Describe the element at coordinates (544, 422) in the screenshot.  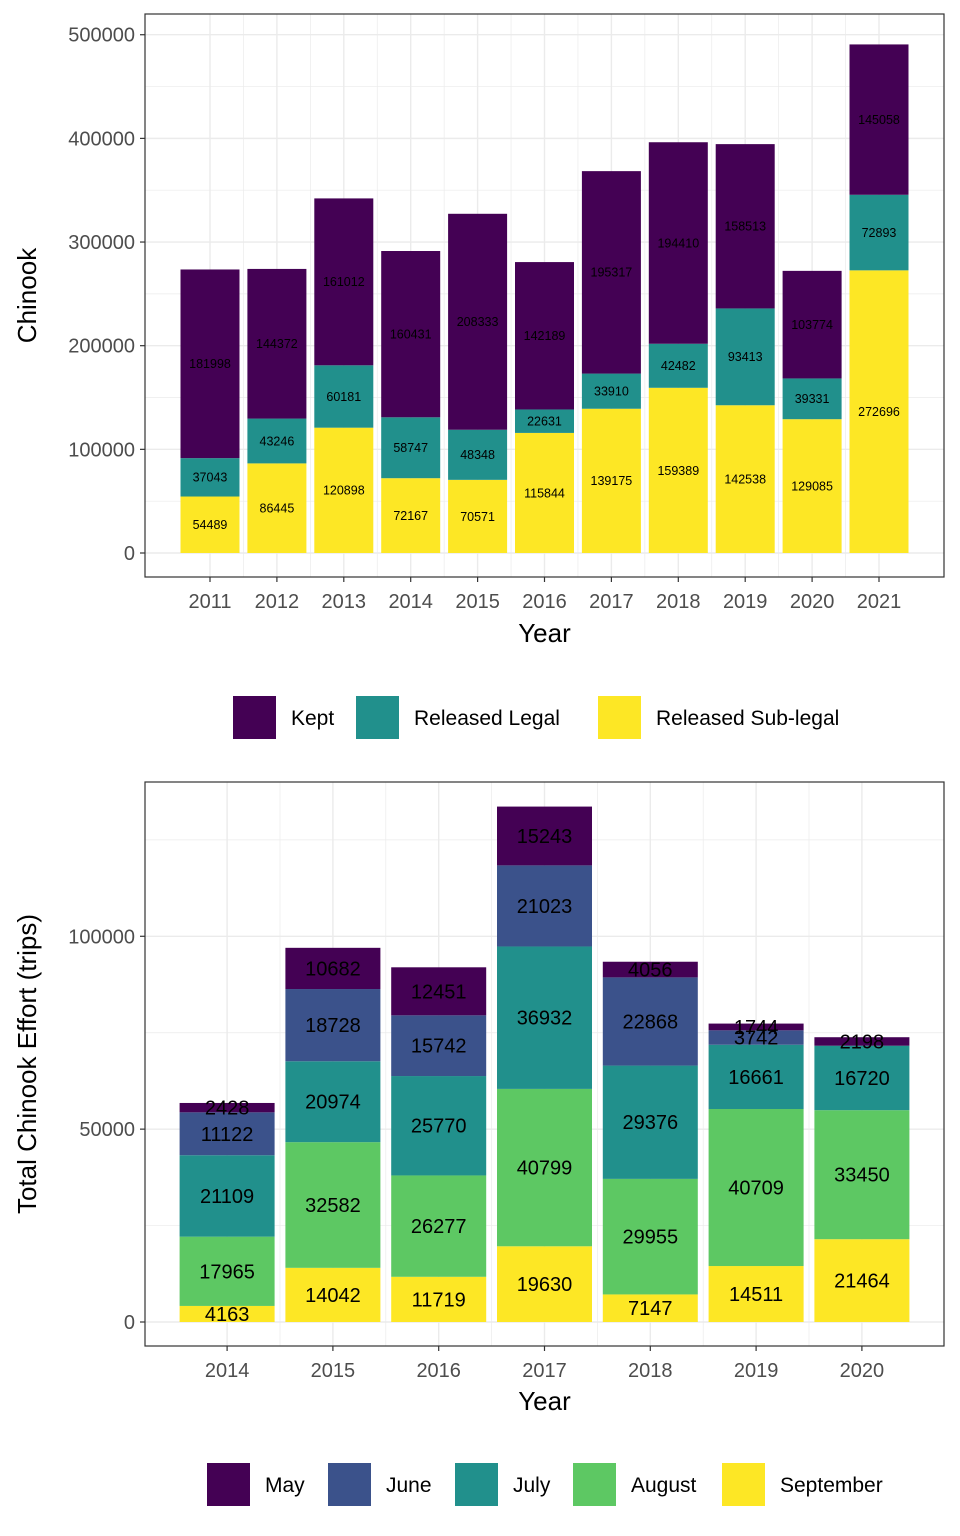
I see `data-label: 22631` at that location.